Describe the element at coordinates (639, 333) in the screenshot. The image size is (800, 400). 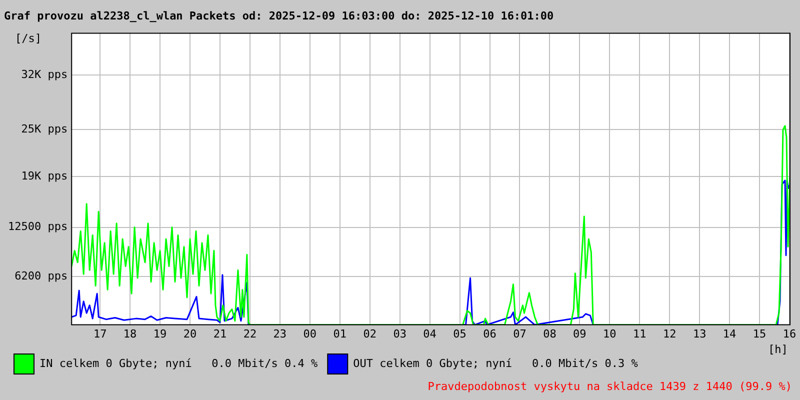
I see `x-tick-label: 11` at that location.